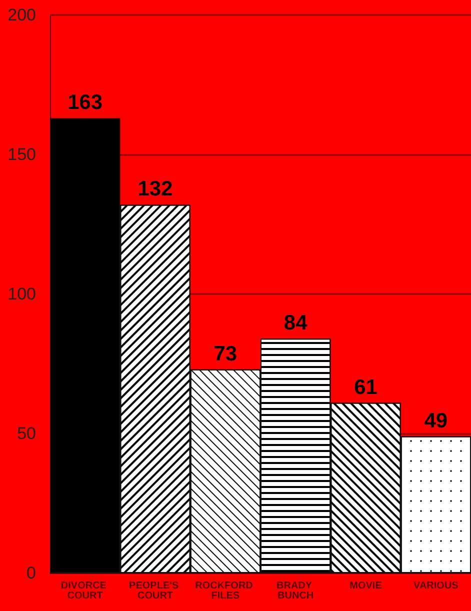 The width and height of the screenshot is (471, 611). Describe the element at coordinates (436, 420) in the screenshot. I see `data-label: 49` at that location.